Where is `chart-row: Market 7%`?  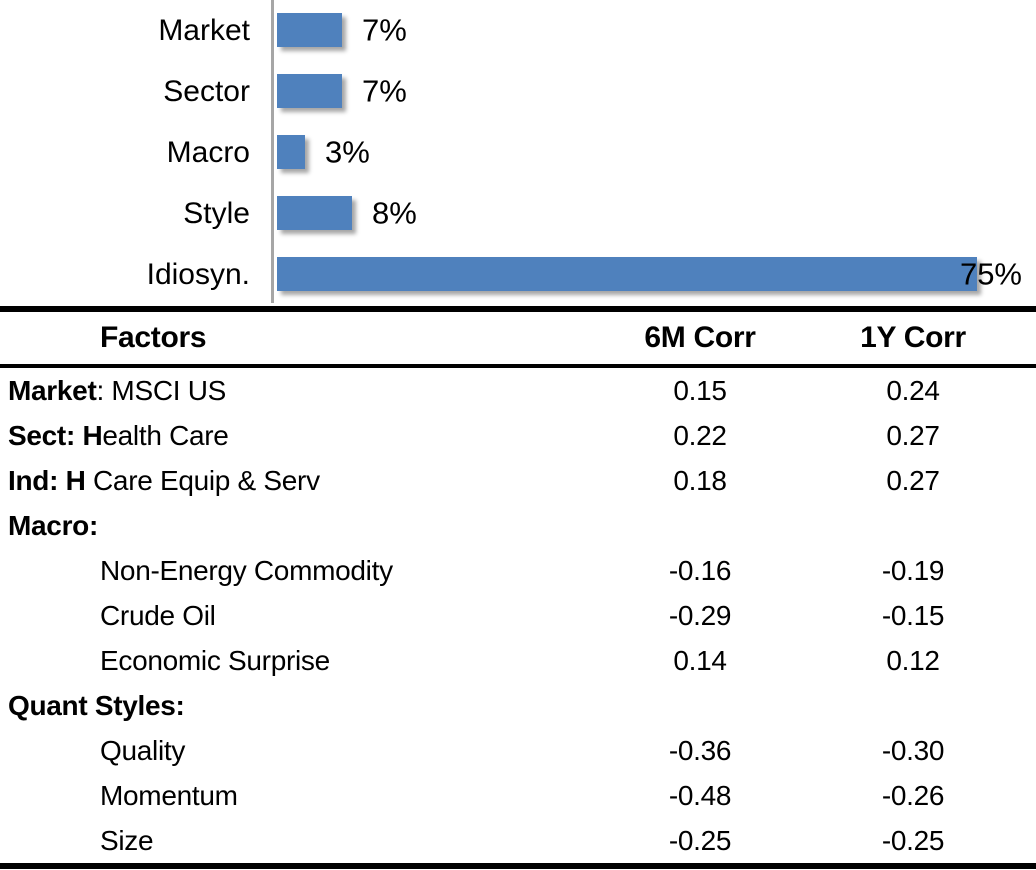
chart-row: Market 7% is located at coordinates (518, 30).